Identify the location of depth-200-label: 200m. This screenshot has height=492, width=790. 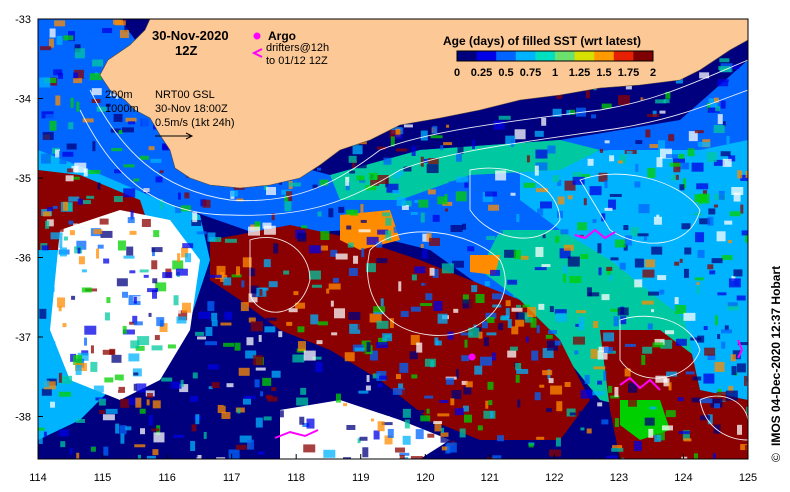
(119, 95).